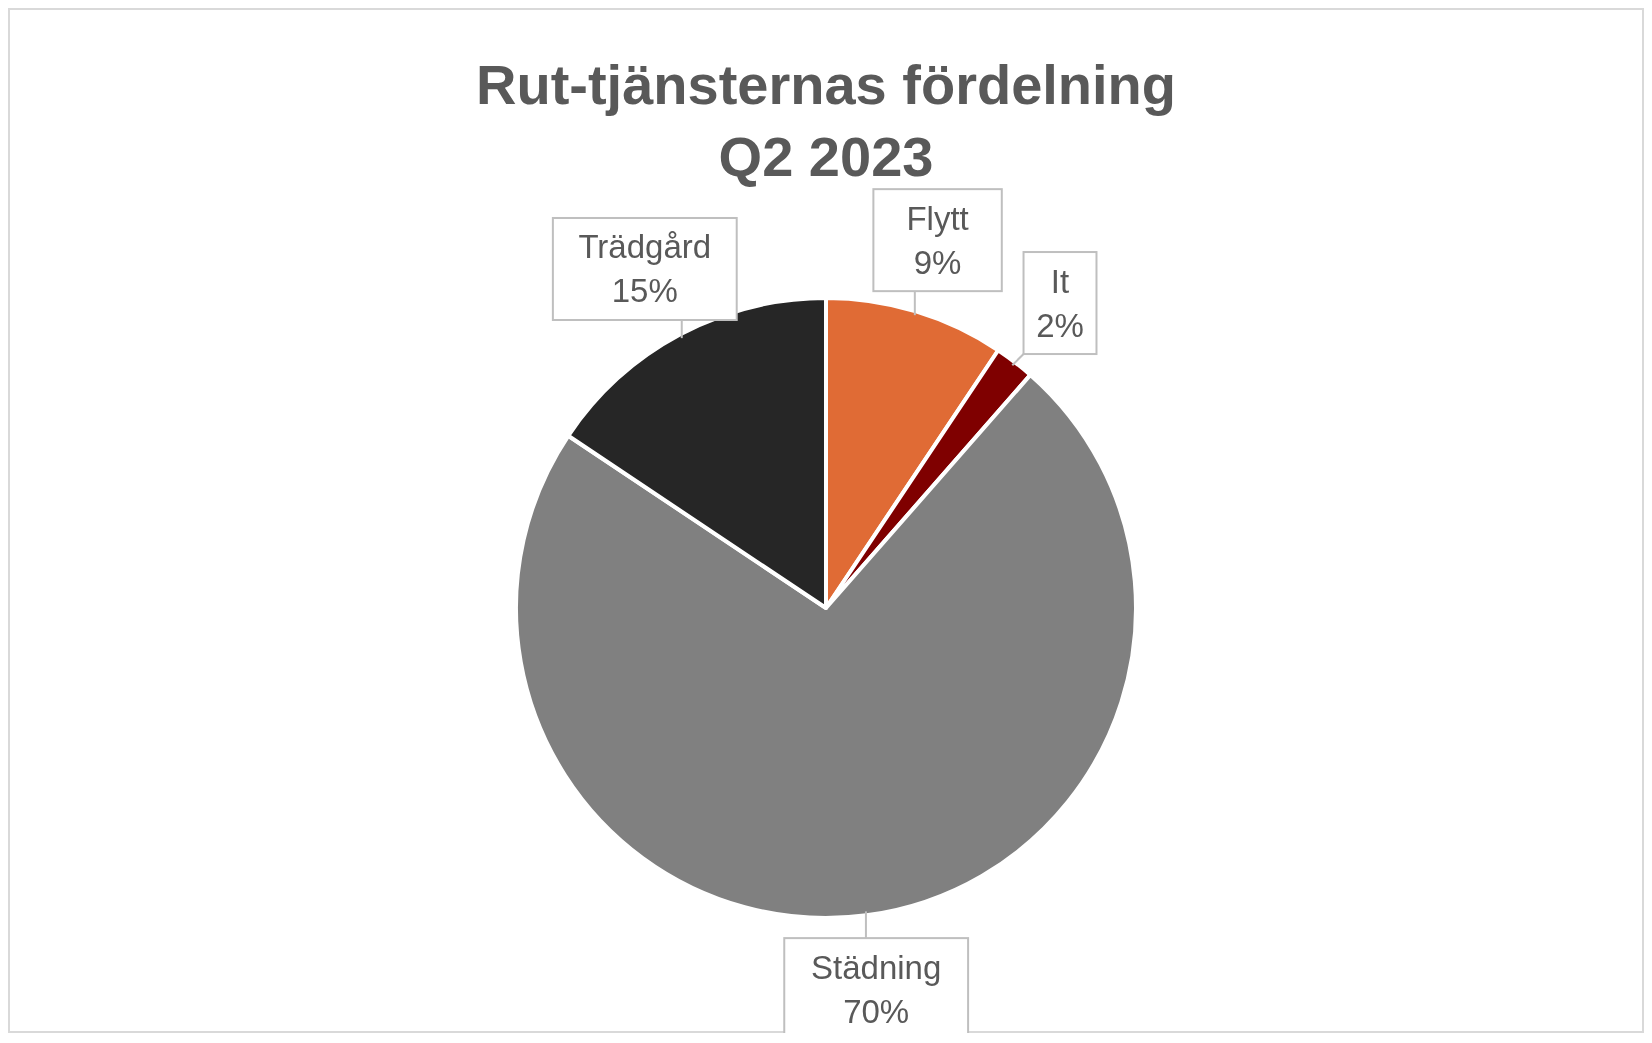 The height and width of the screenshot is (1043, 1652). What do you see at coordinates (1060, 325) in the screenshot?
I see `data-label: 2%` at bounding box center [1060, 325].